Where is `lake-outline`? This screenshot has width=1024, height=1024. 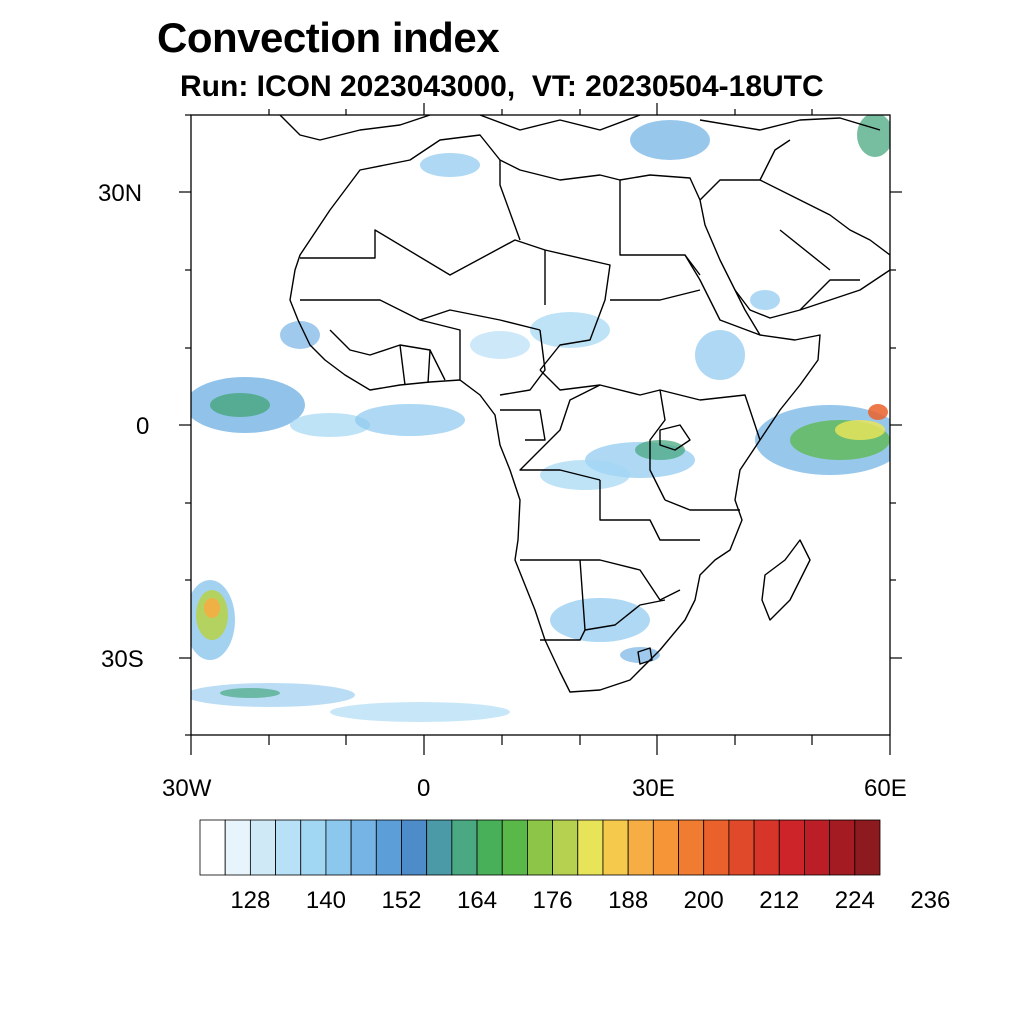 lake-outline is located at coordinates (675, 437).